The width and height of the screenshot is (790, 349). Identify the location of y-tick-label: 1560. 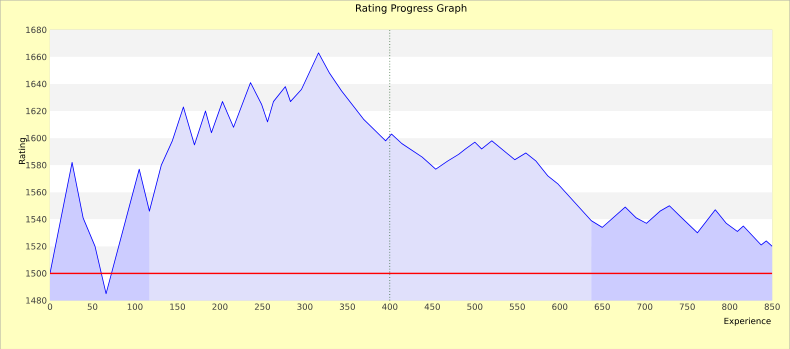
(36, 192).